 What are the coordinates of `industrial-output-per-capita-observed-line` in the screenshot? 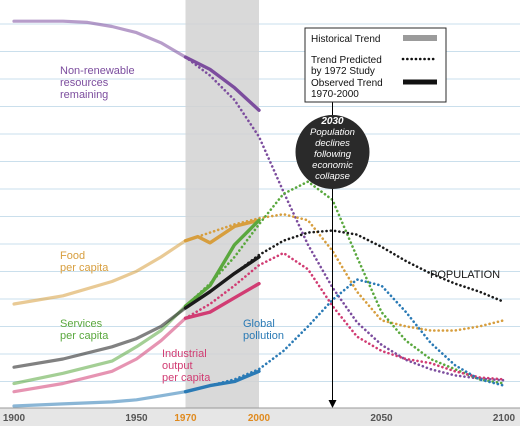 It's located at (222, 300).